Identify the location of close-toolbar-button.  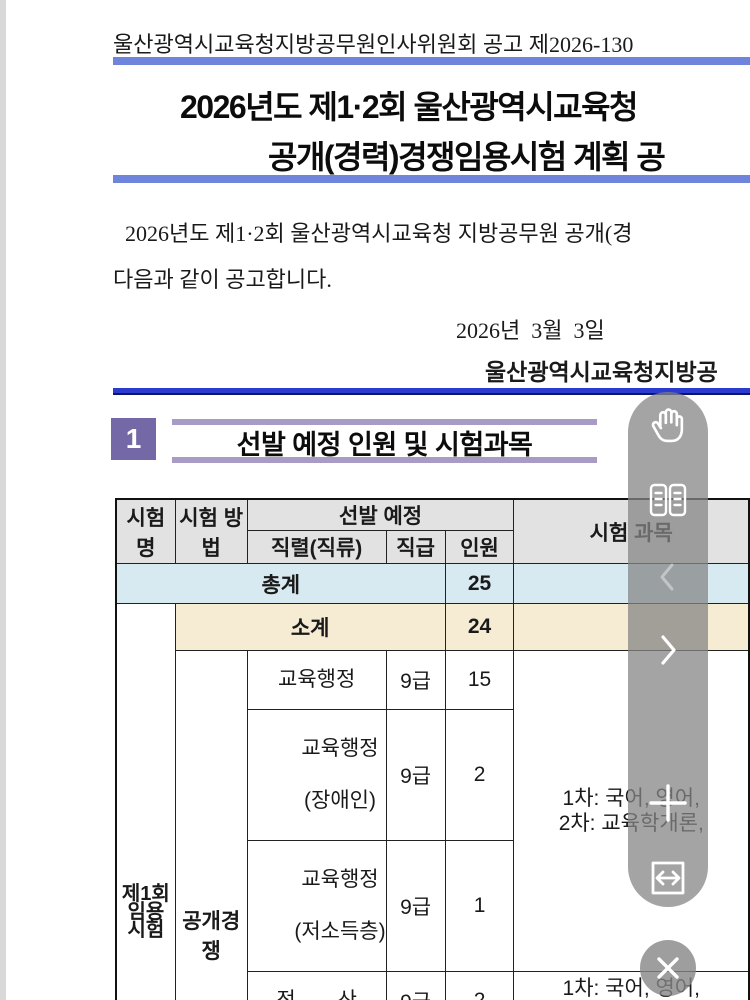
(668, 968).